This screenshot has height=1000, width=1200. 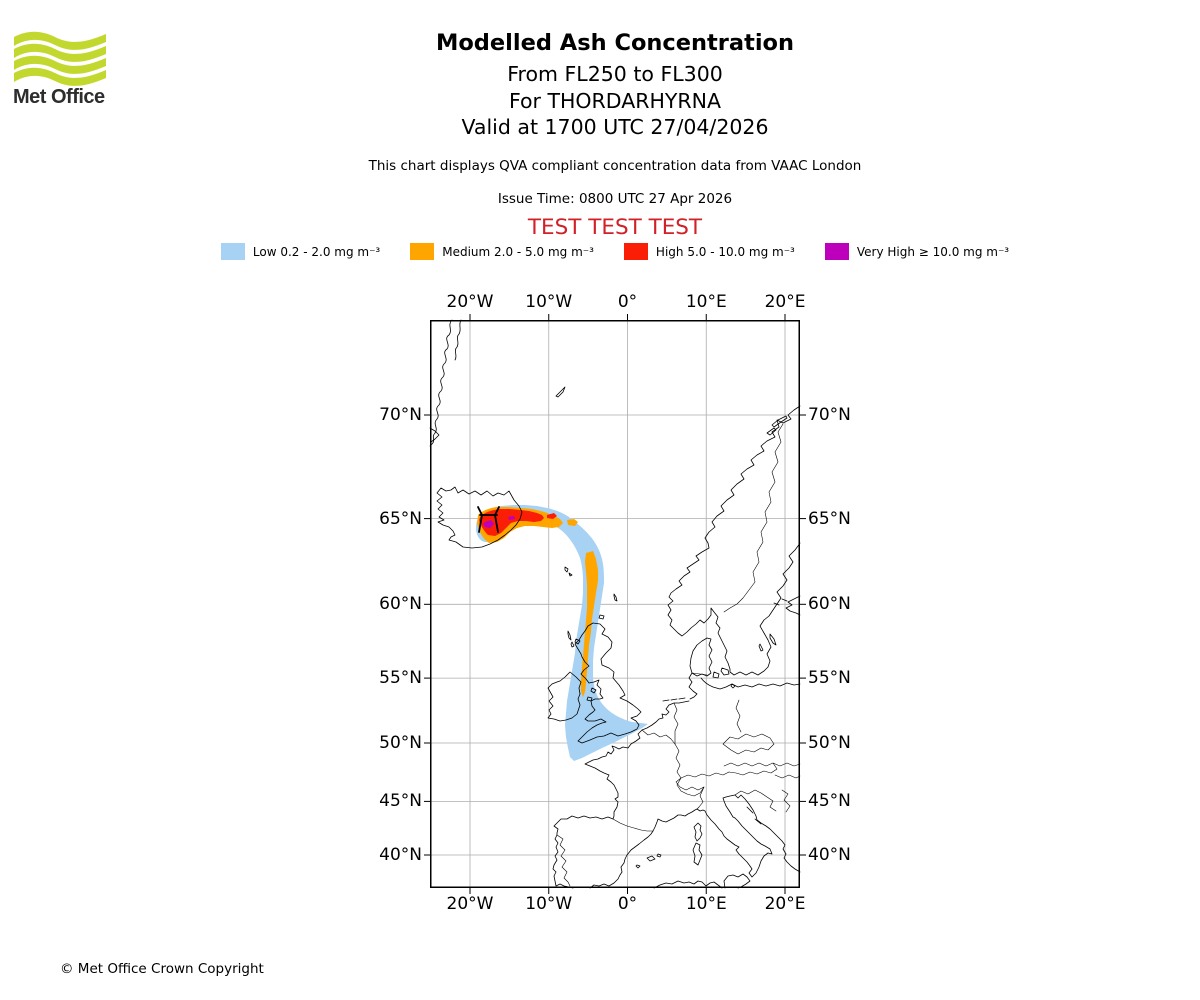 What do you see at coordinates (458, 340) in the screenshot?
I see `greenland-fjords` at bounding box center [458, 340].